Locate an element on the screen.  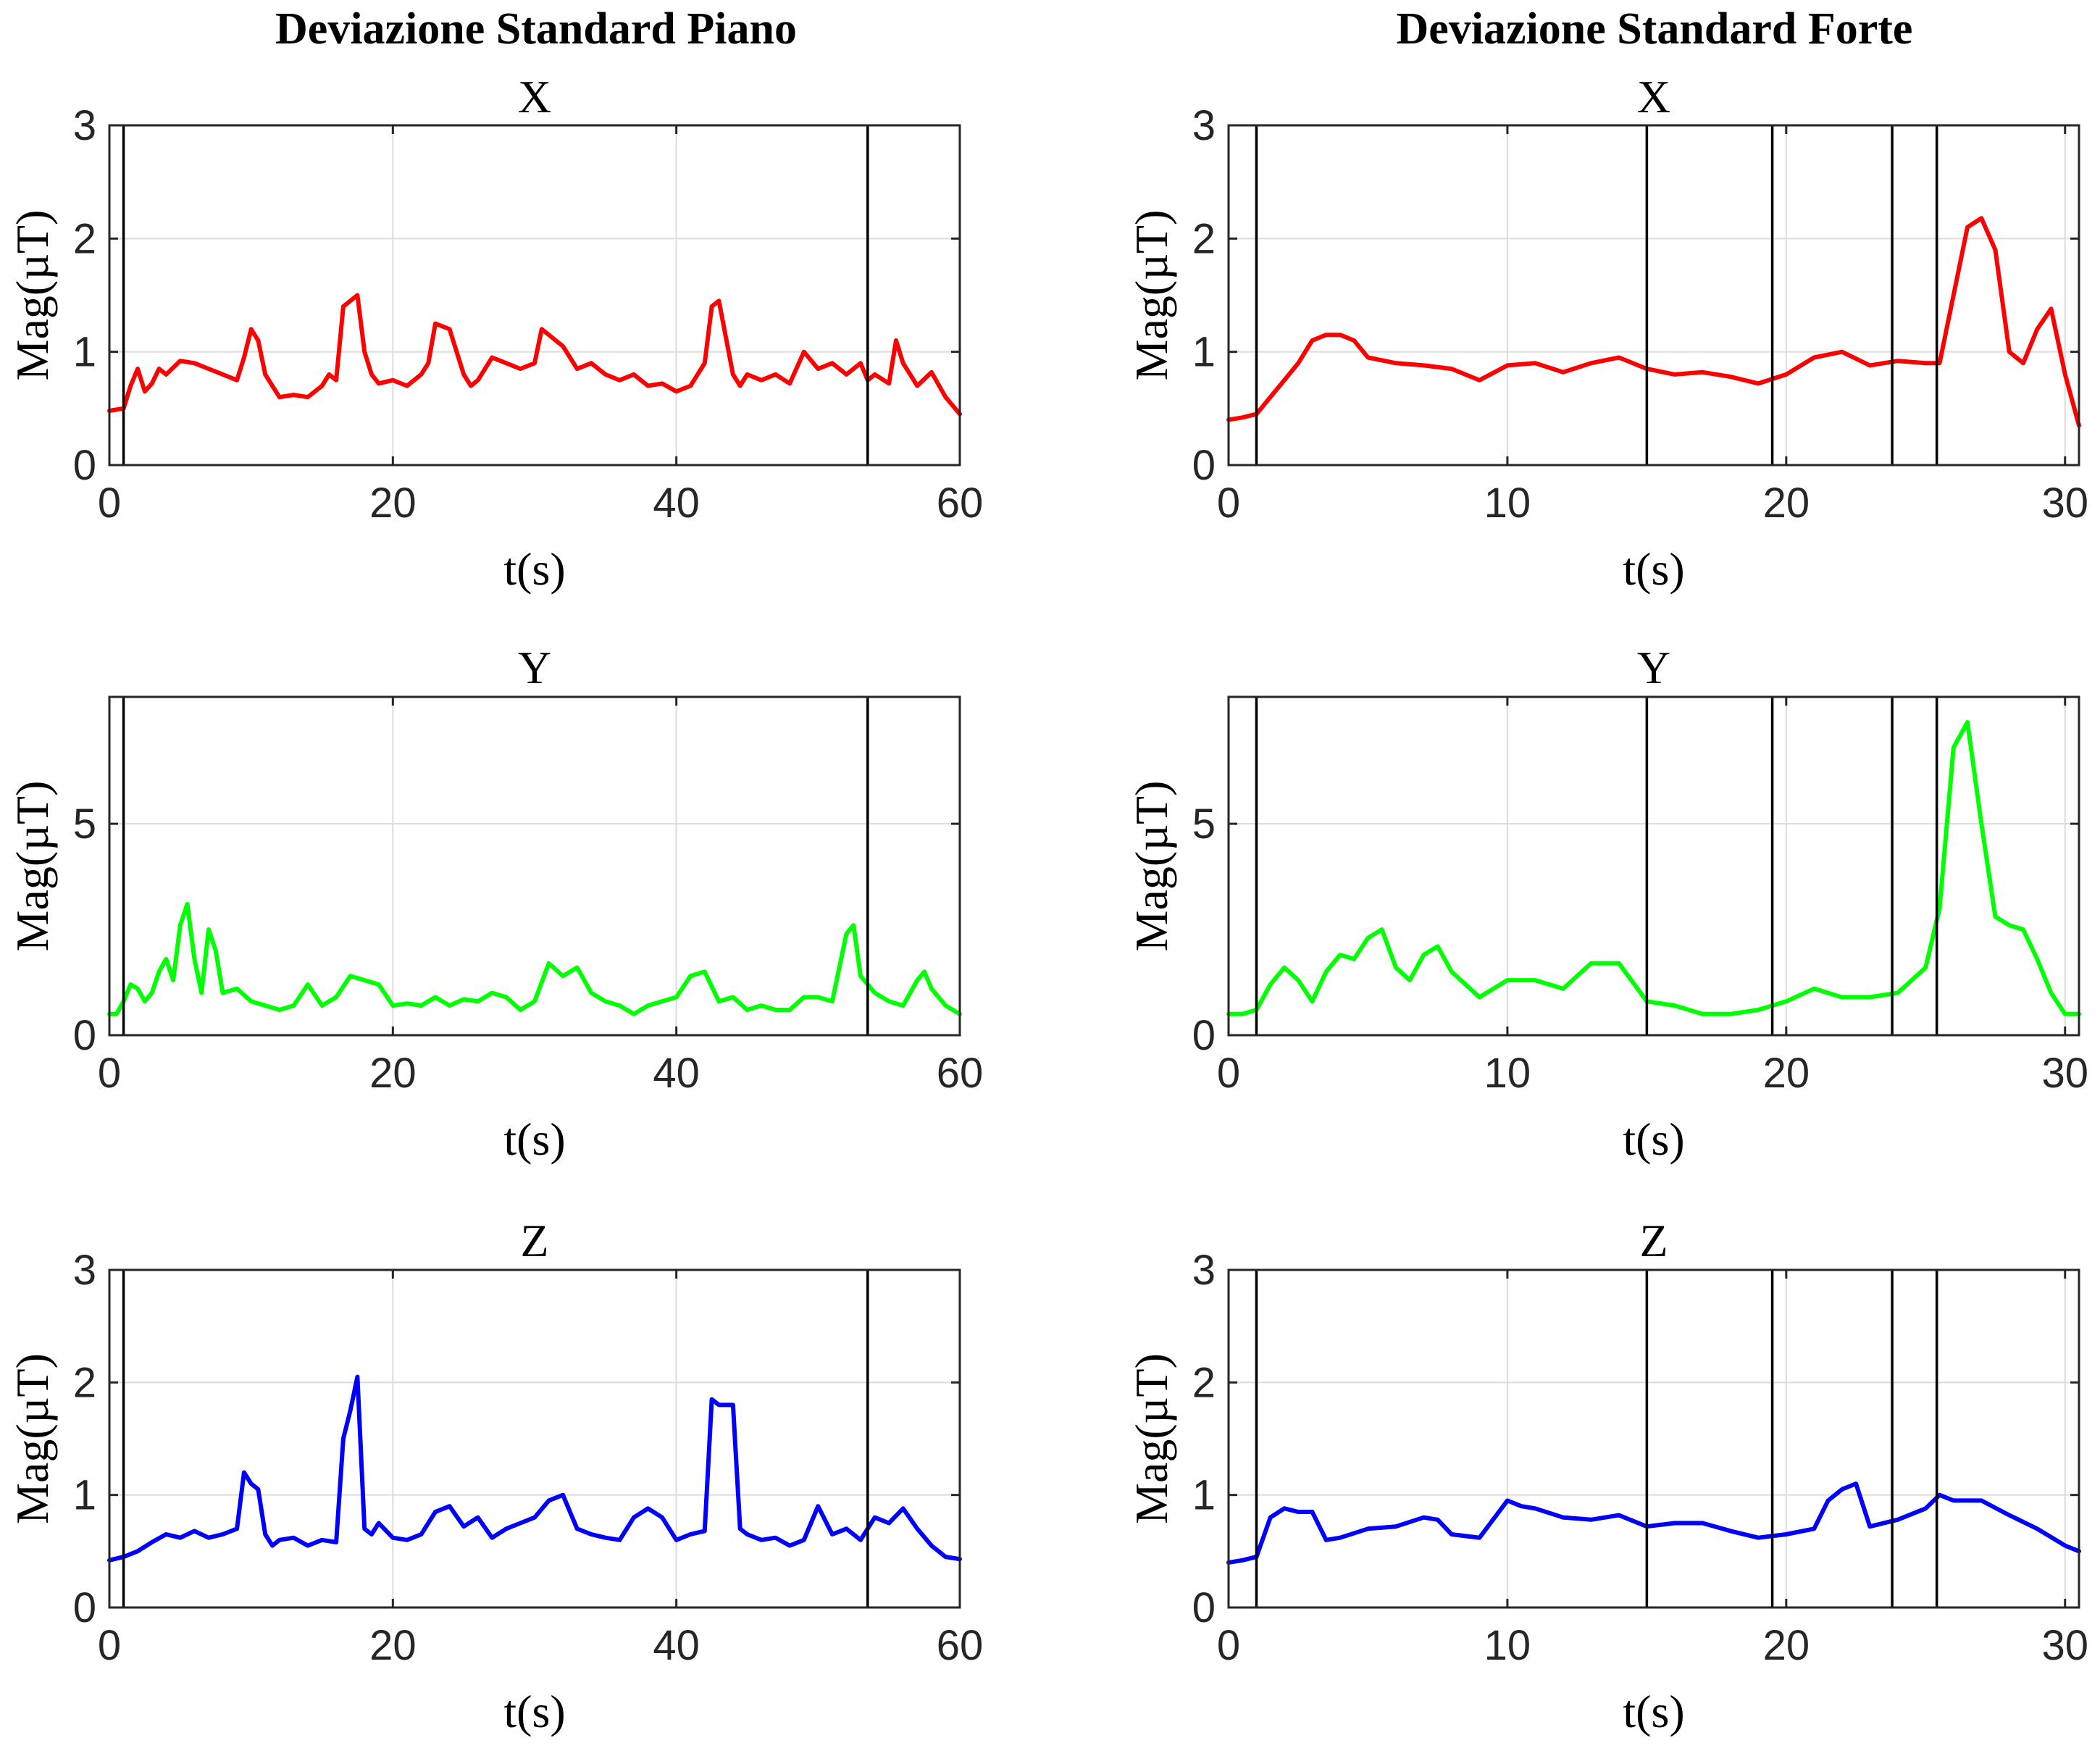
column-title-forte: Deviazione Standard Forte is located at coordinates (1655, 29).